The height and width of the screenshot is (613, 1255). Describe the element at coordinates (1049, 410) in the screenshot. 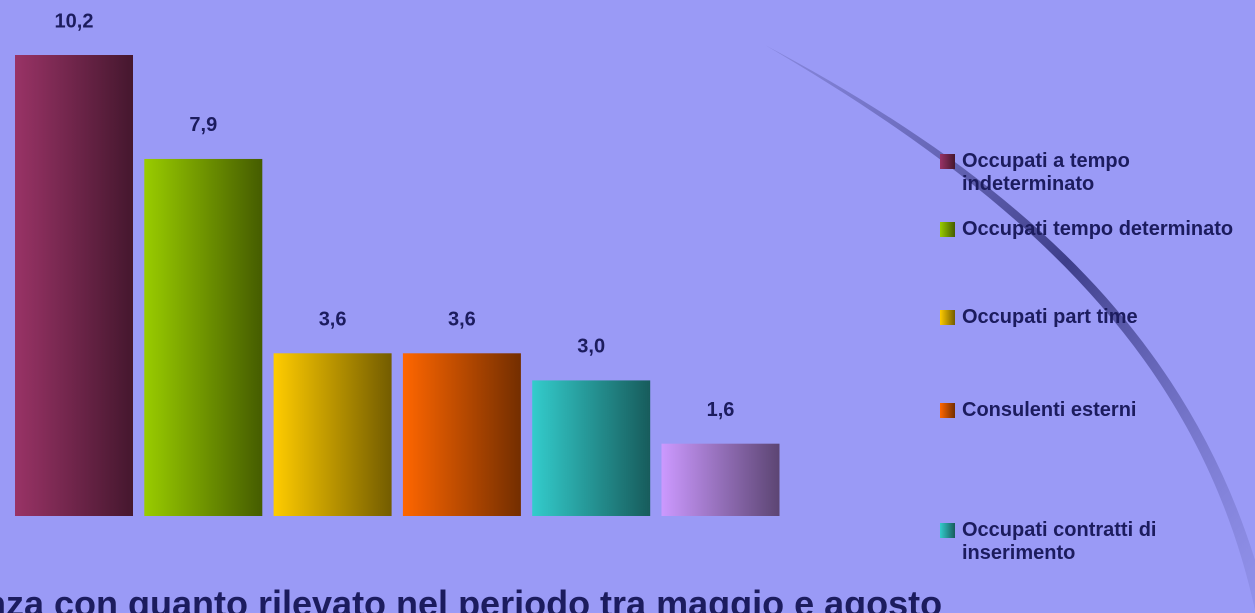

I see `legend-label: Consulenti esterni` at that location.